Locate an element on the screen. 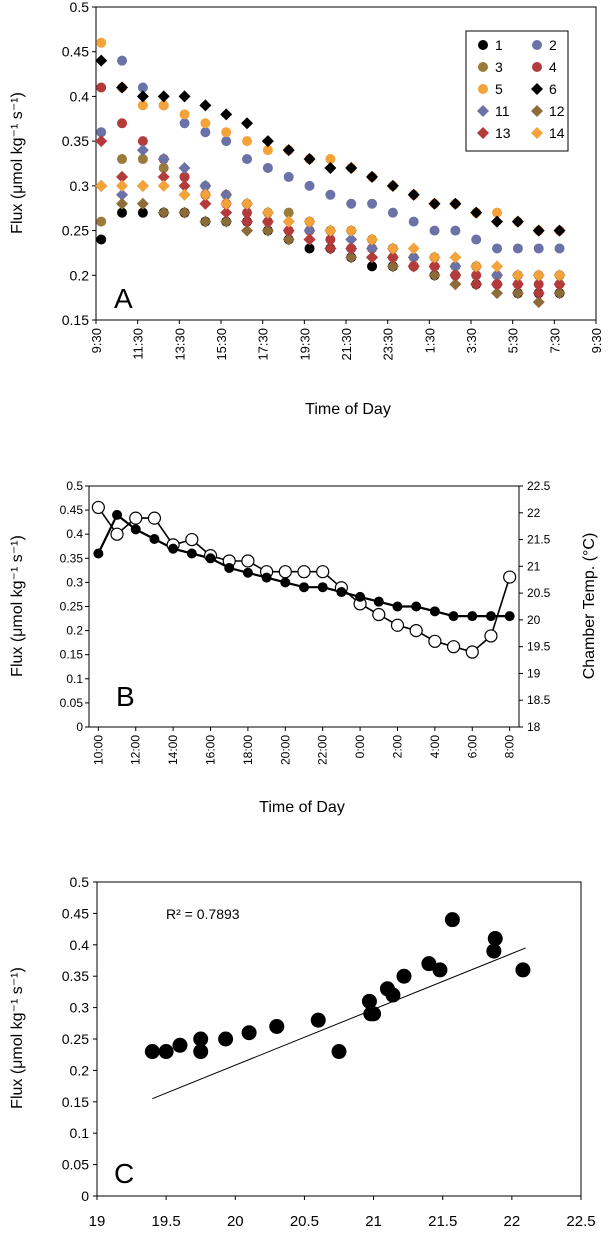 This screenshot has width=611, height=1241. panel-a-y-tick-label: 0.5 is located at coordinates (80, 7).